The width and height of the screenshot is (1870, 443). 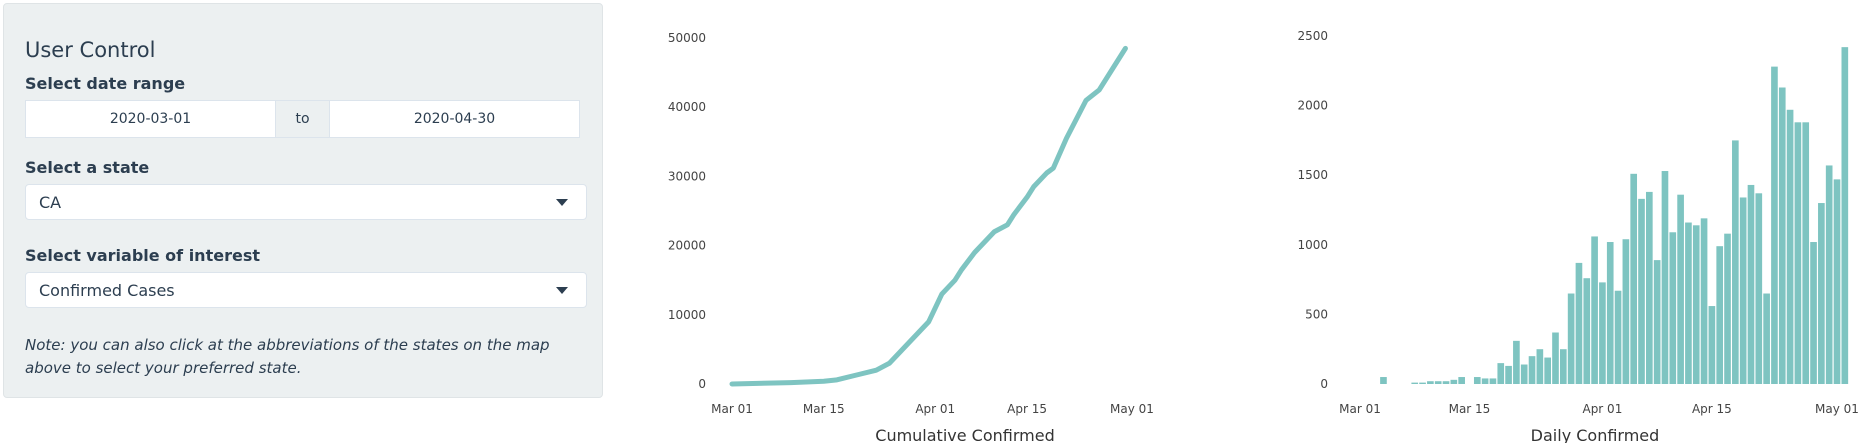 I want to click on date-range-separator: to, so click(x=302, y=119).